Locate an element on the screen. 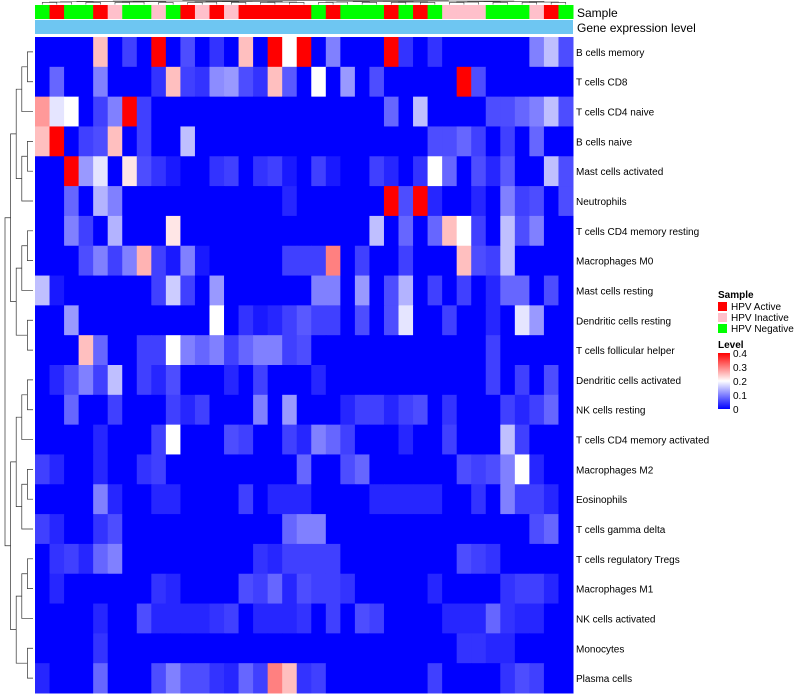 This screenshot has height=700, width=800. level-legend-title: Level is located at coordinates (731, 345).